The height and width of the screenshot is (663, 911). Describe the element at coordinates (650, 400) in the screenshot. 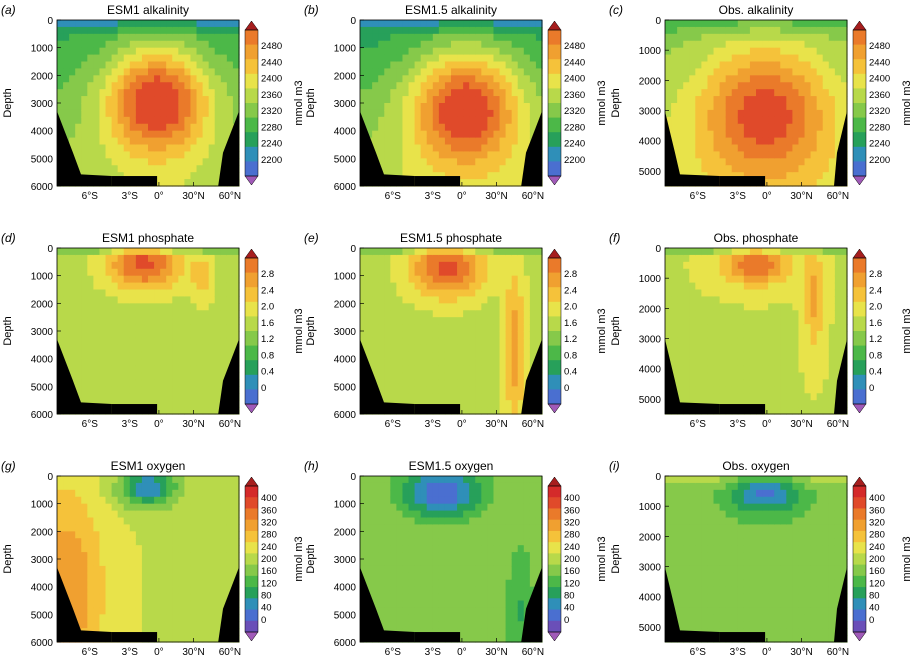

I see `y-tick-label: 5000` at that location.